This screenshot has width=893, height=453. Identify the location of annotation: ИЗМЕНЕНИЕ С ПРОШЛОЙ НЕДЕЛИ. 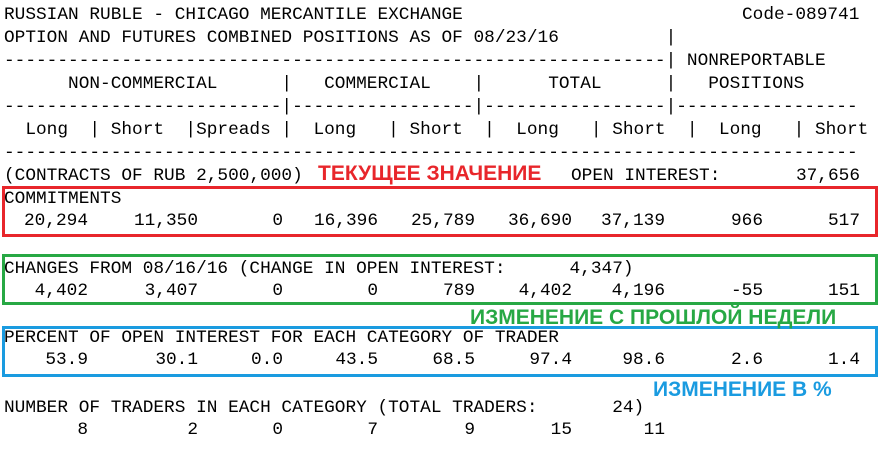
(653, 317).